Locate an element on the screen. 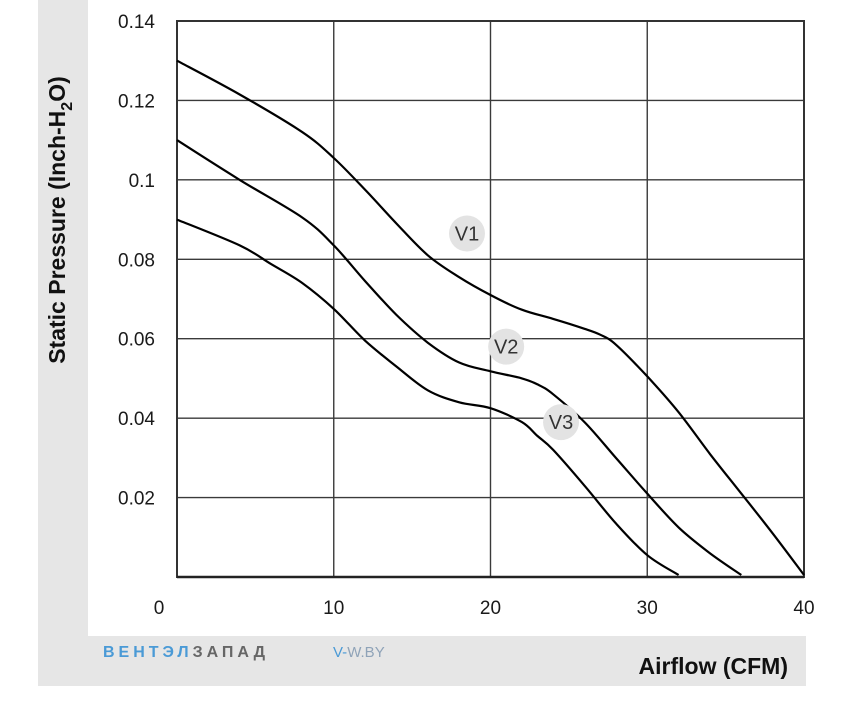 This screenshot has width=844, height=724. brand-watermark: ВЕНТЭЛЗАПАД is located at coordinates (186, 652).